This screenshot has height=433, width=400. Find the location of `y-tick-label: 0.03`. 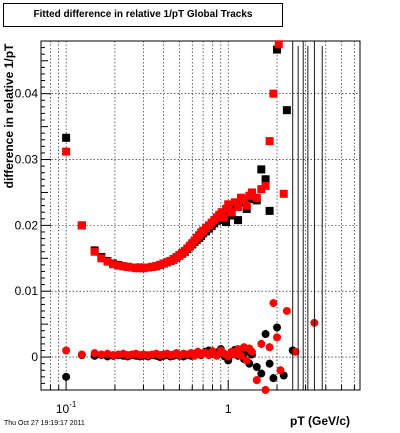

y-tick-label: 0.03 is located at coordinates (27, 160).